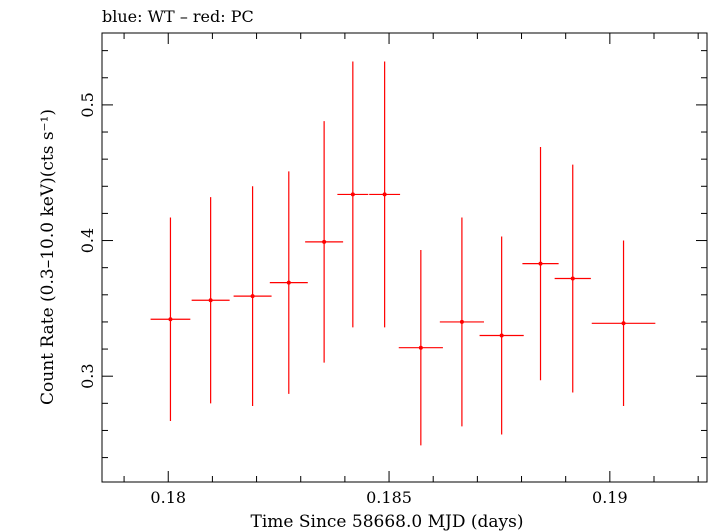 The image size is (709, 532). What do you see at coordinates (389, 497) in the screenshot?
I see `x-tick-label: 0.185` at bounding box center [389, 497].